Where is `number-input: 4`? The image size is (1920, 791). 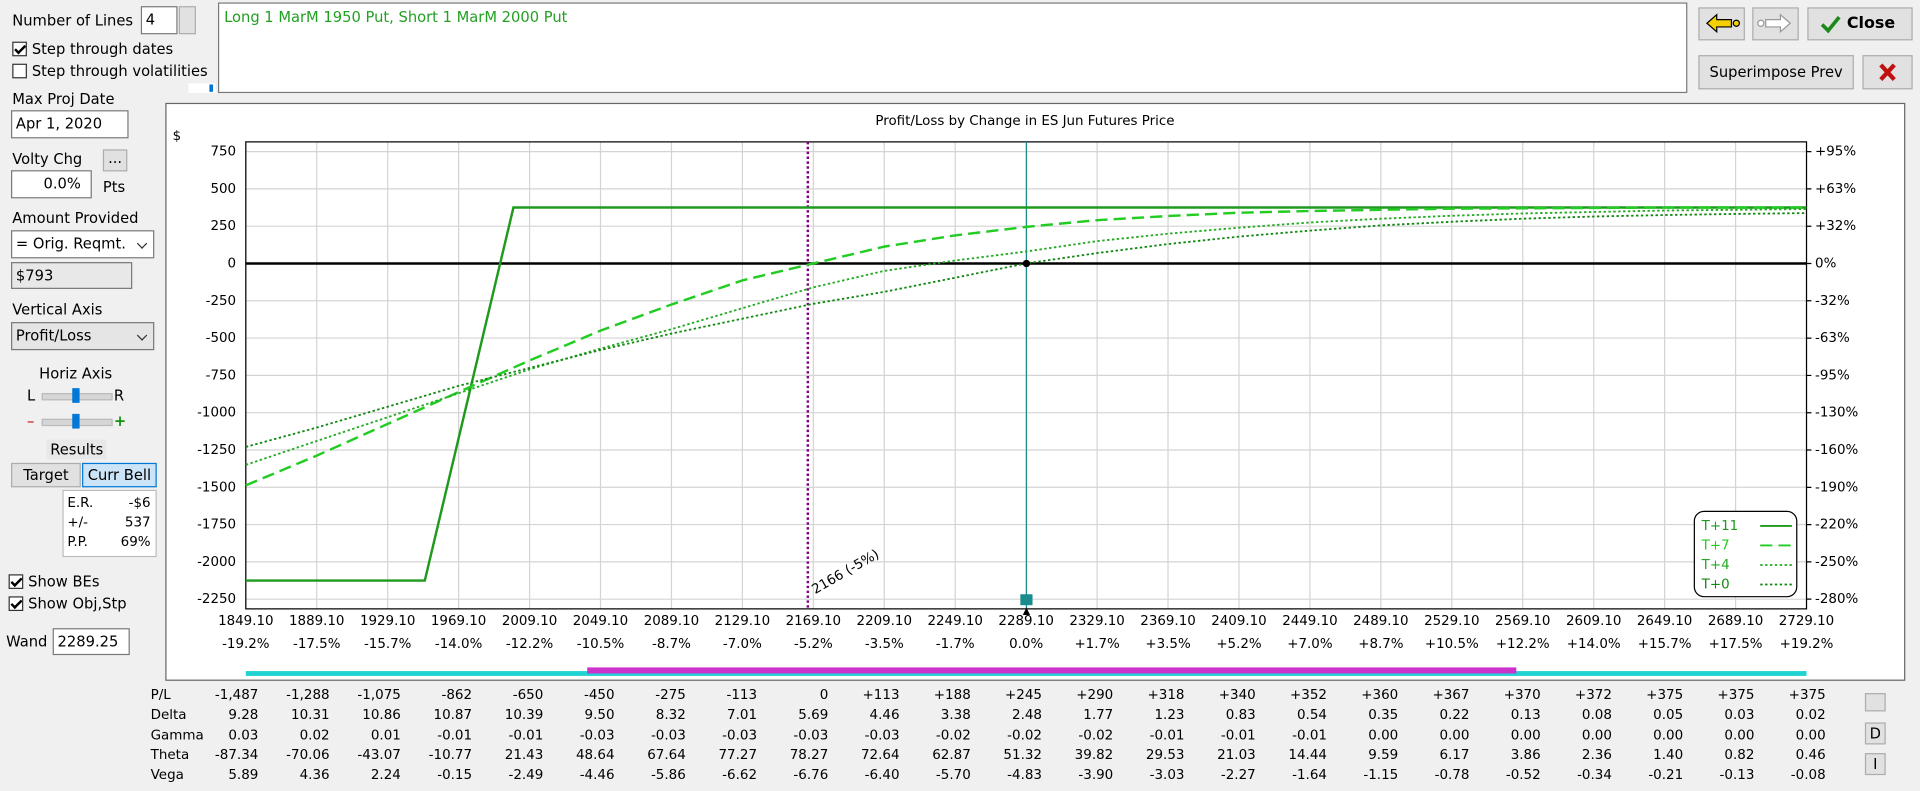
number-input: 4 is located at coordinates (159, 20).